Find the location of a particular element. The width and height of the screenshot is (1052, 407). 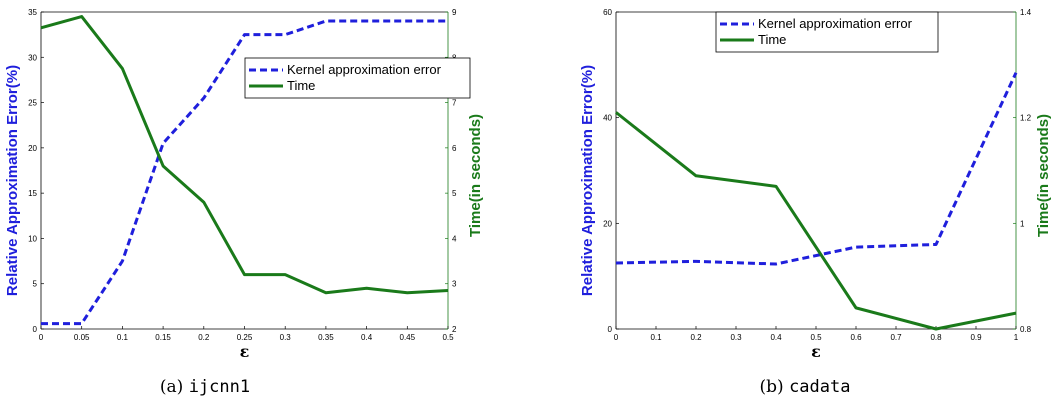

caption-prefix: (a) is located at coordinates (174, 387).